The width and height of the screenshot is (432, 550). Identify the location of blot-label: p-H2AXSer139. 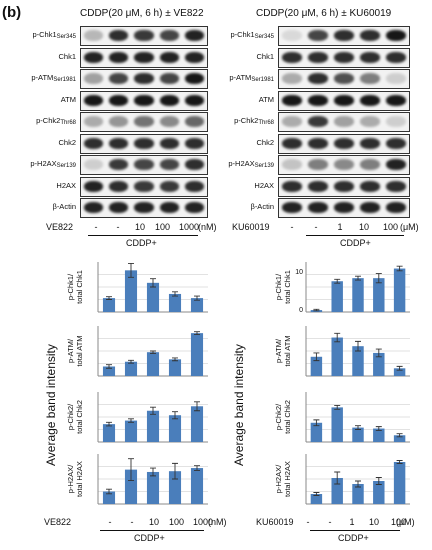
(48, 164).